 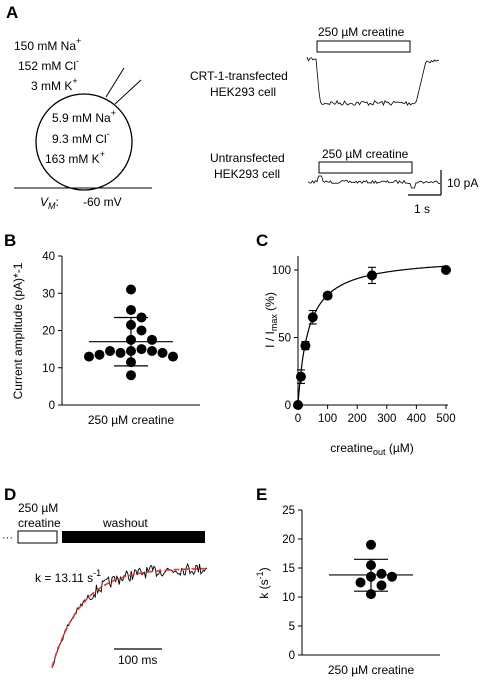 What do you see at coordinates (445, 419) in the screenshot?
I see `x-tick-label: 500` at bounding box center [445, 419].